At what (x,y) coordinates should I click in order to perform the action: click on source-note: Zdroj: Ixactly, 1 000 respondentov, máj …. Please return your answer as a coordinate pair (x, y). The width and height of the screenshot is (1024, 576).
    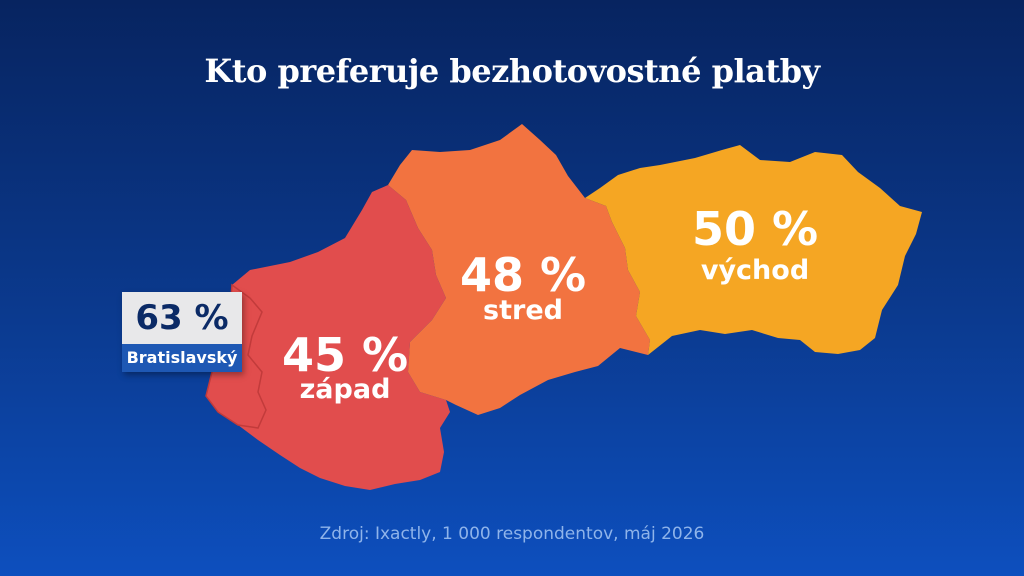
    Looking at the image, I should click on (512, 534).